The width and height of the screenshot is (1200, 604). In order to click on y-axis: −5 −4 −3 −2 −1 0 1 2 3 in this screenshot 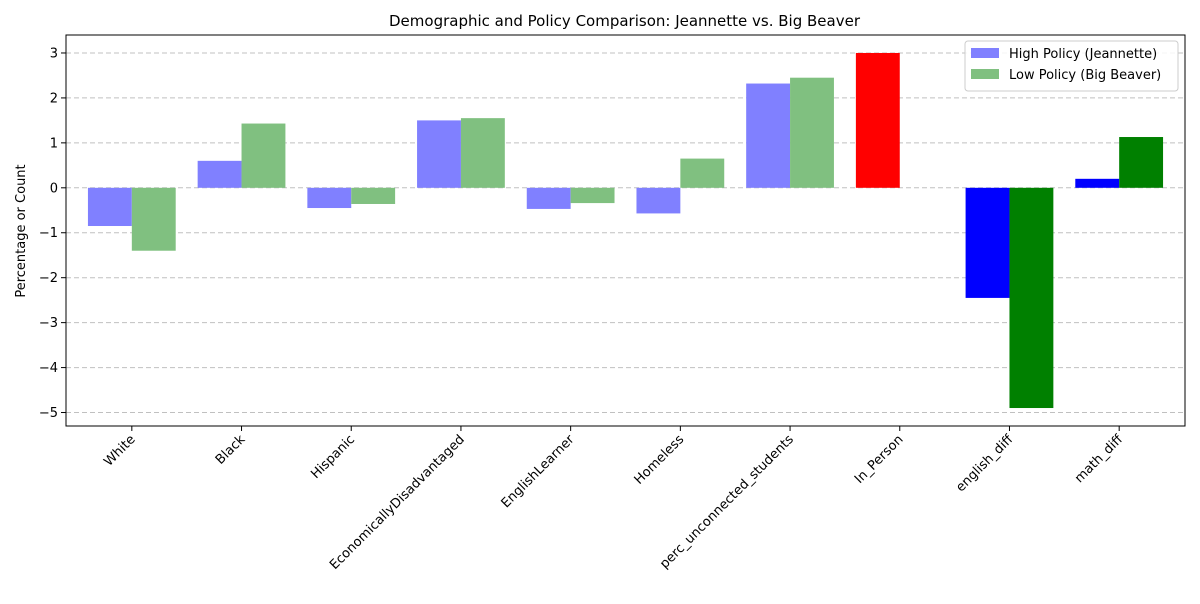, I will do `click(52, 233)`.